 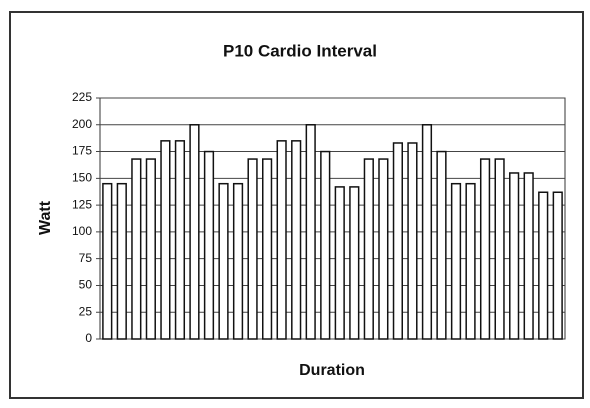 I want to click on y-tick-label: 200, so click(x=82, y=124).